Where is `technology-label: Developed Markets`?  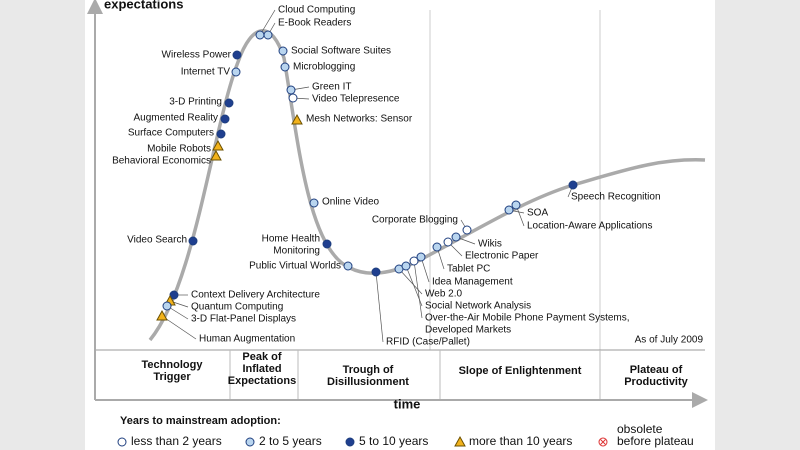 technology-label: Developed Markets is located at coordinates (468, 330).